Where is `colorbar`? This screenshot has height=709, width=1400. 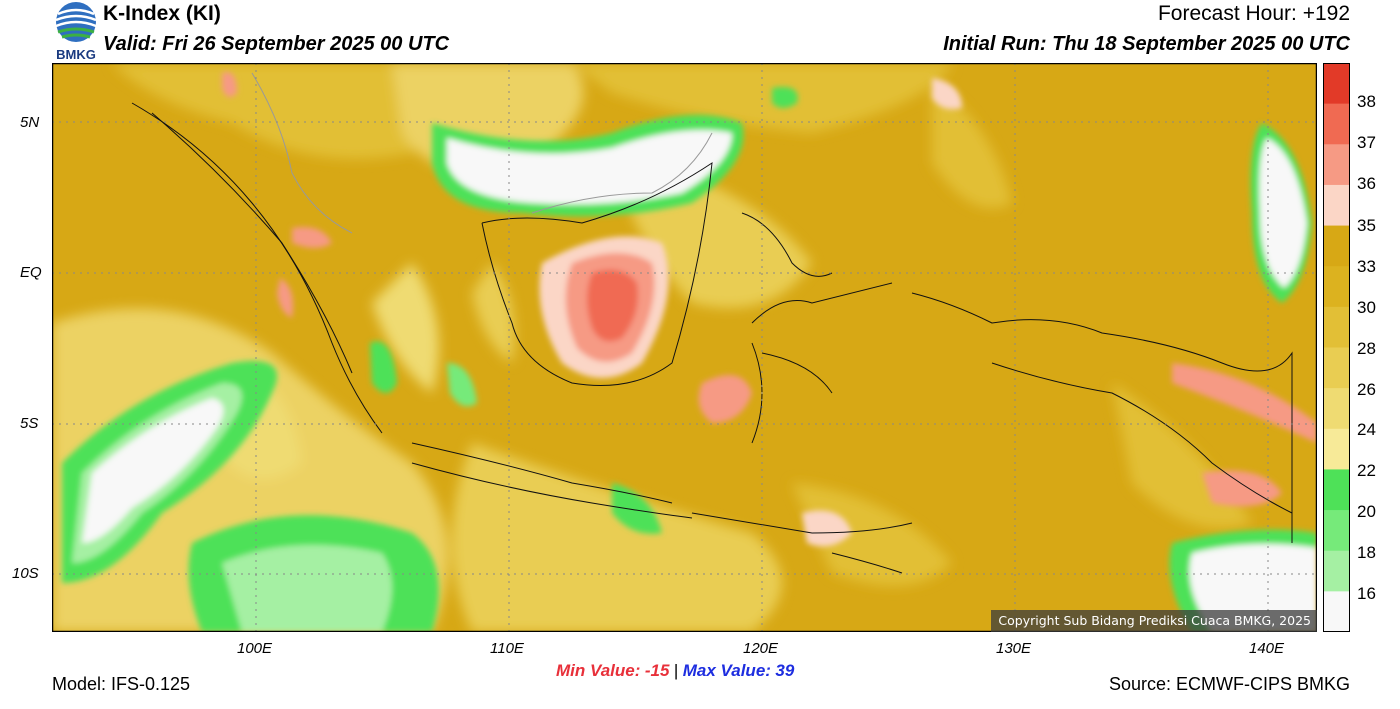
colorbar is located at coordinates (1336, 348).